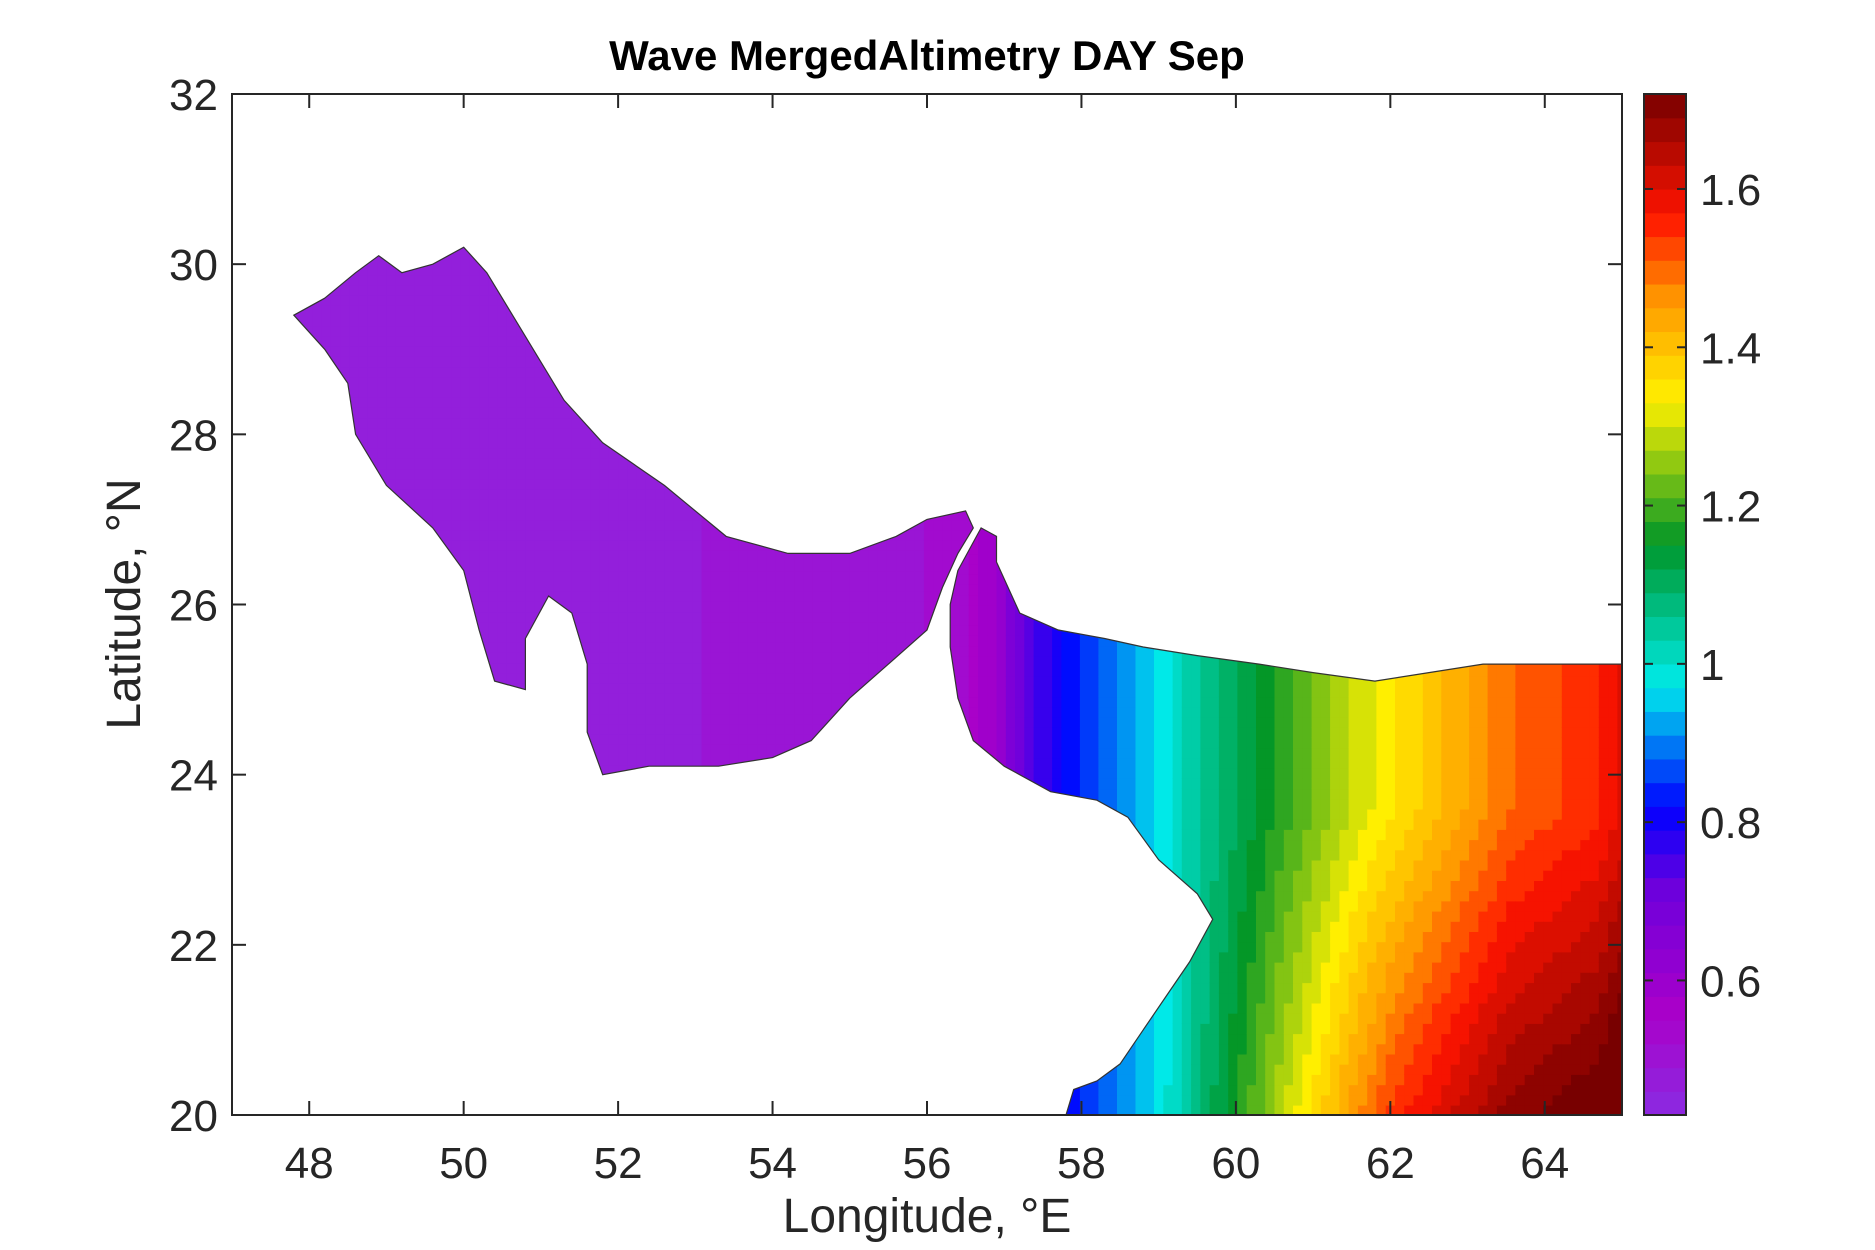 The width and height of the screenshot is (1875, 1250). What do you see at coordinates (1544, 1163) in the screenshot?
I see `x-tick-label: 64` at bounding box center [1544, 1163].